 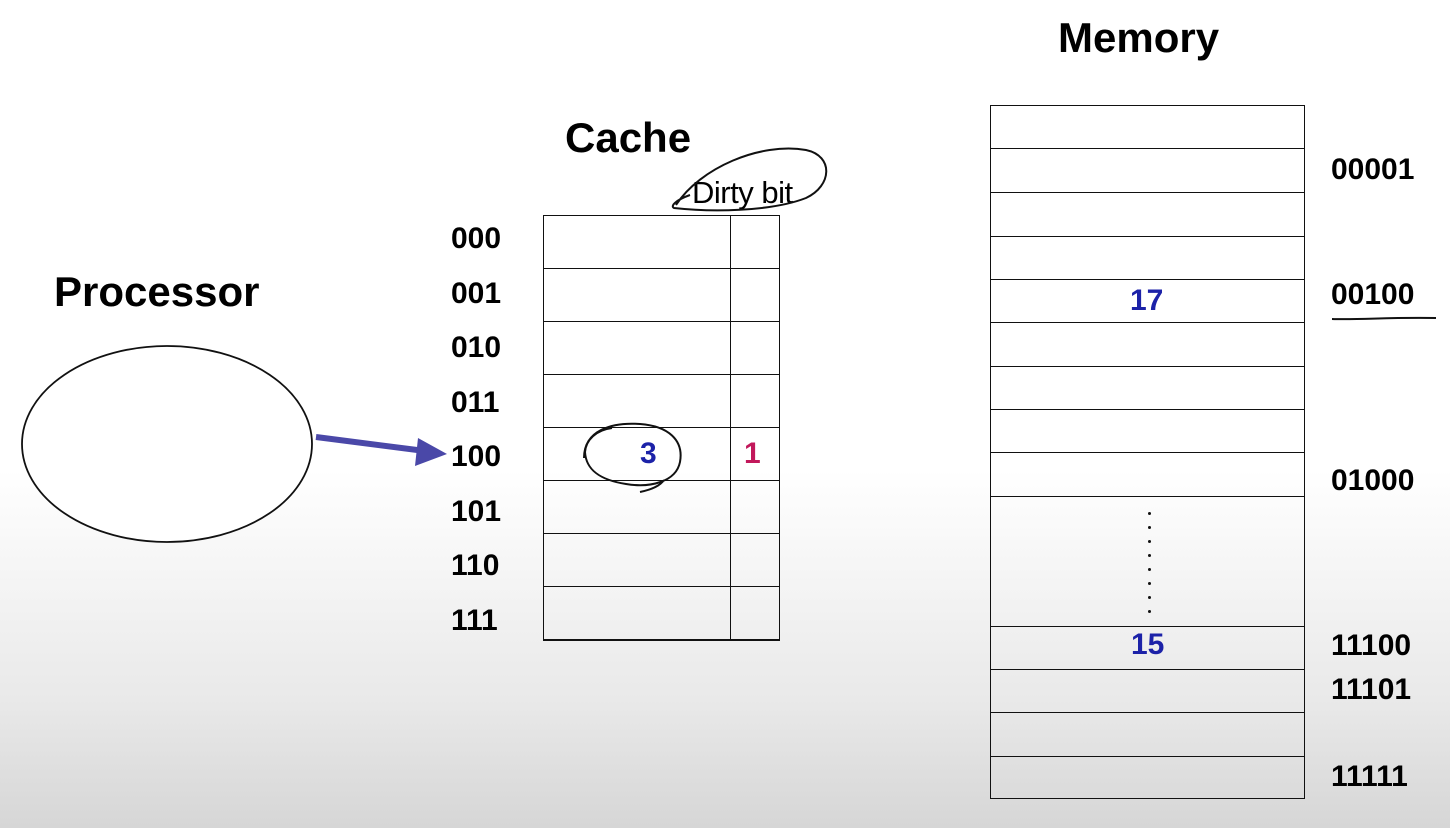 I want to click on cache-address: 110, so click(x=475, y=565).